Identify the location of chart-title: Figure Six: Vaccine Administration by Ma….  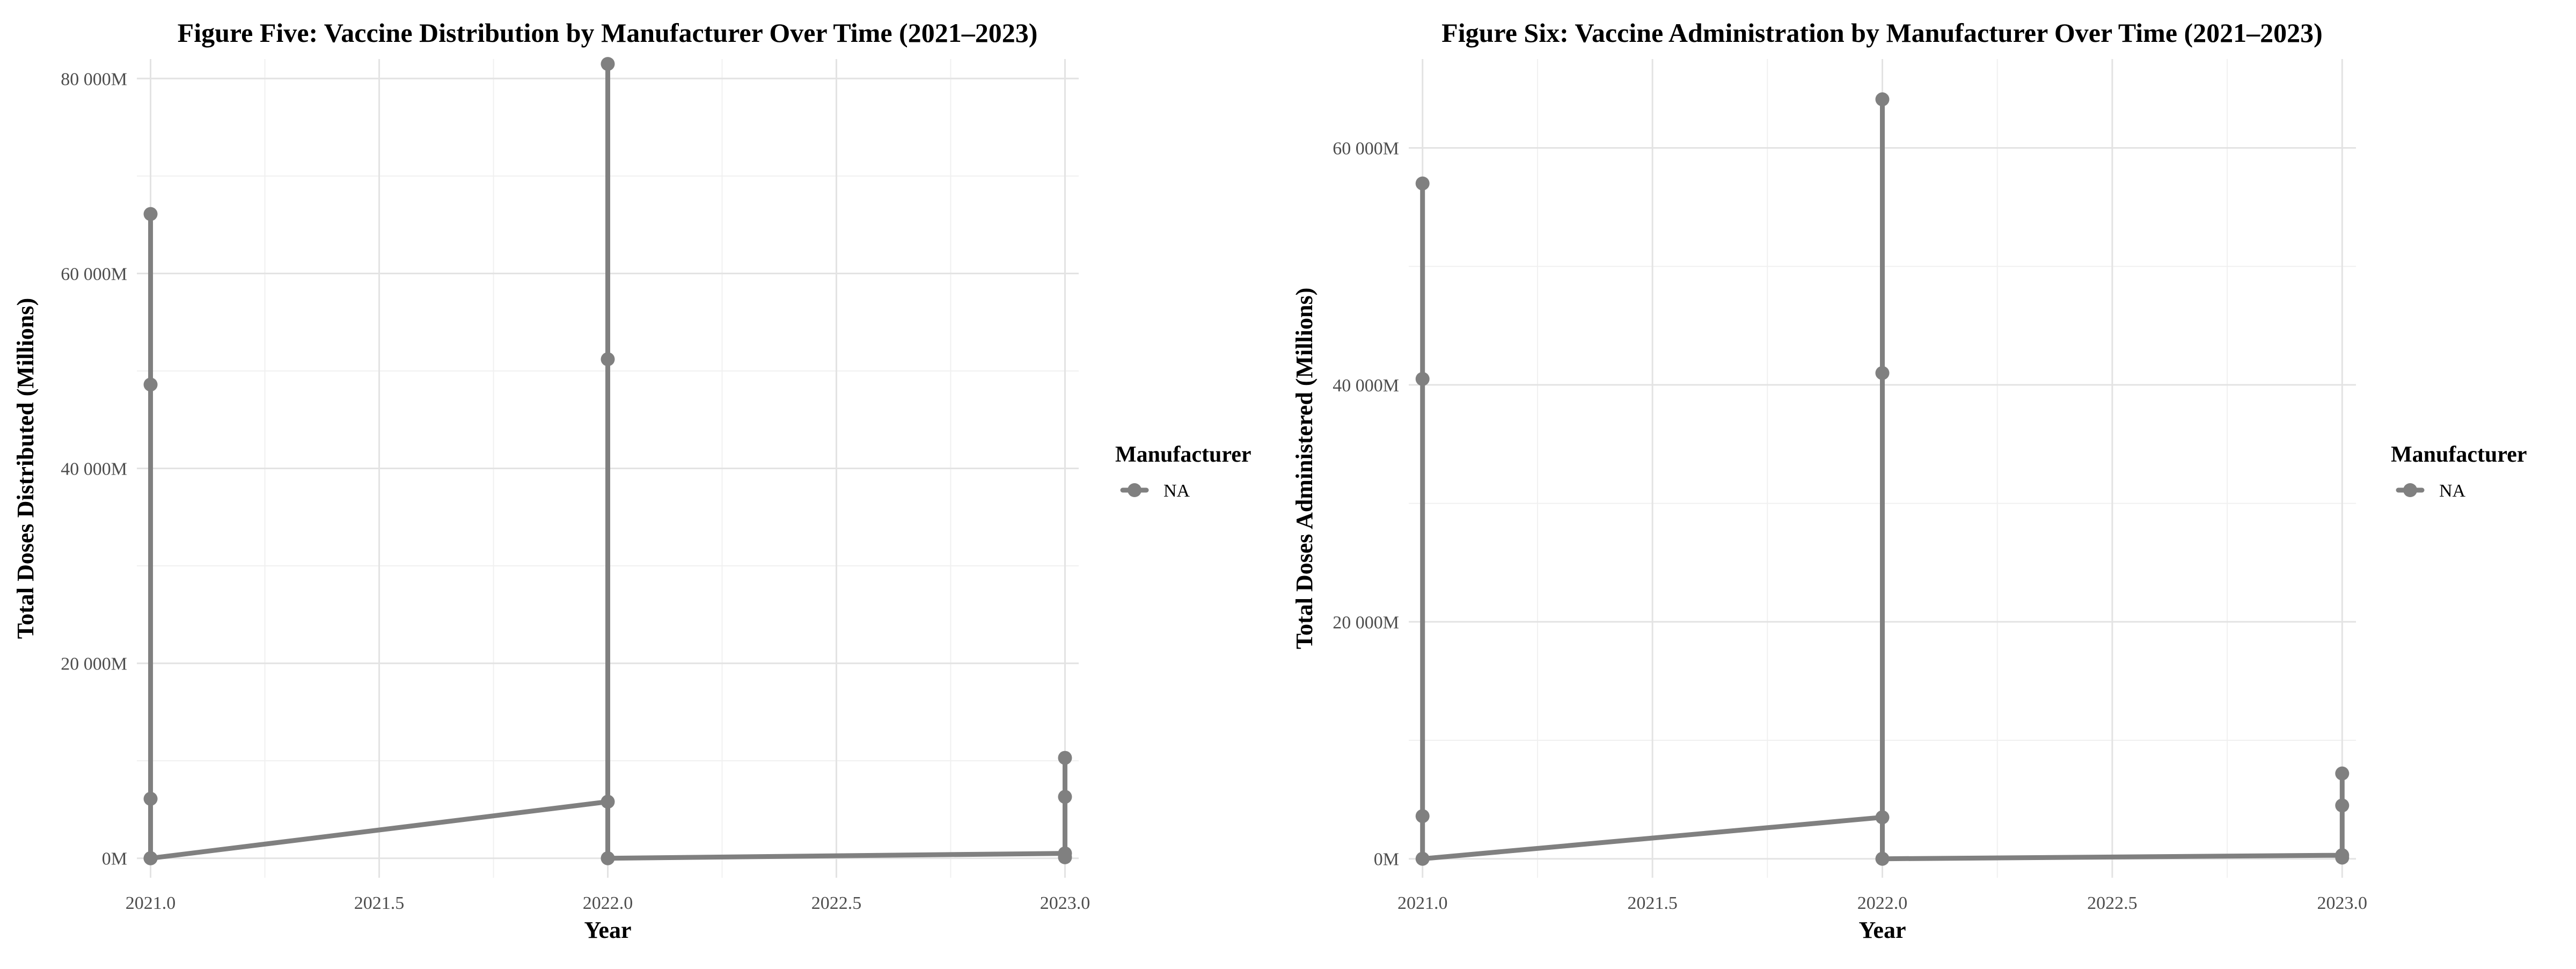
(1882, 33).